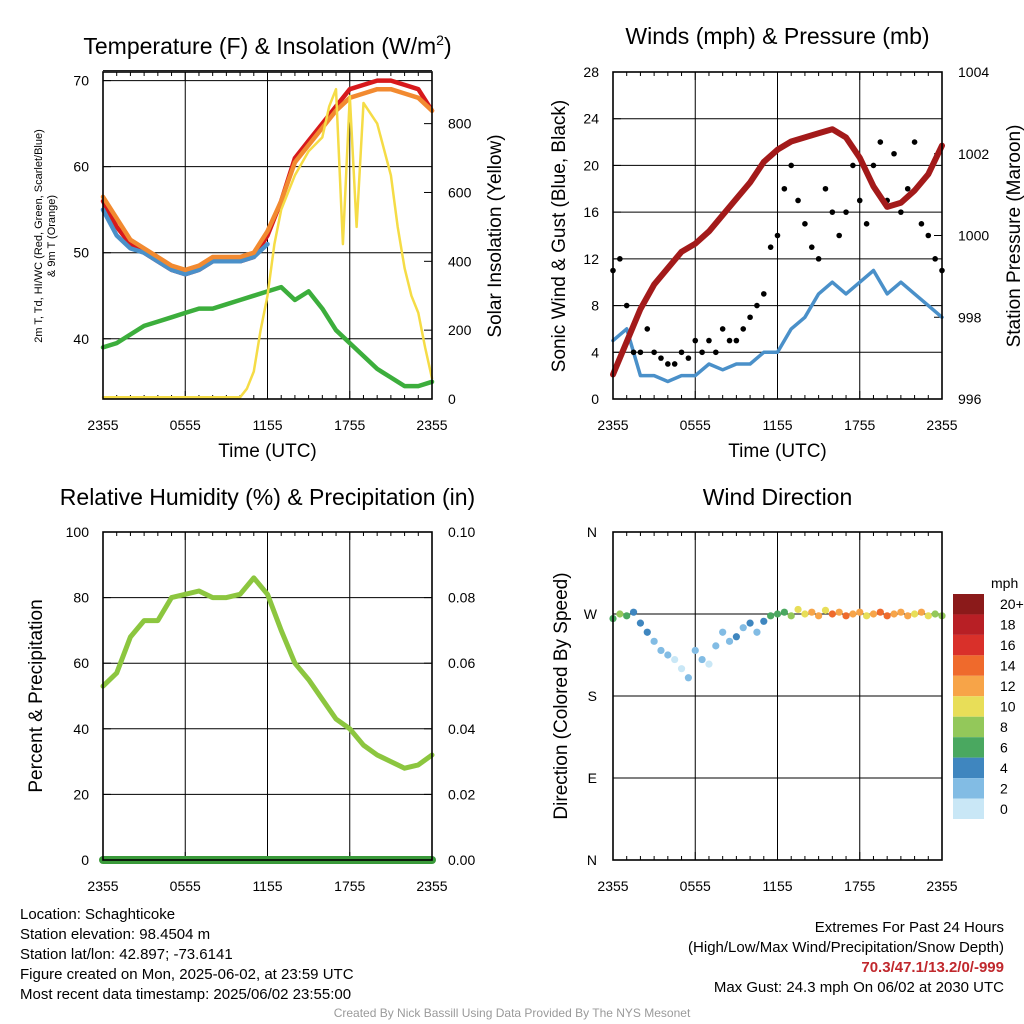  What do you see at coordinates (970, 317) in the screenshot?
I see `y-right-tick-label: 998` at bounding box center [970, 317].